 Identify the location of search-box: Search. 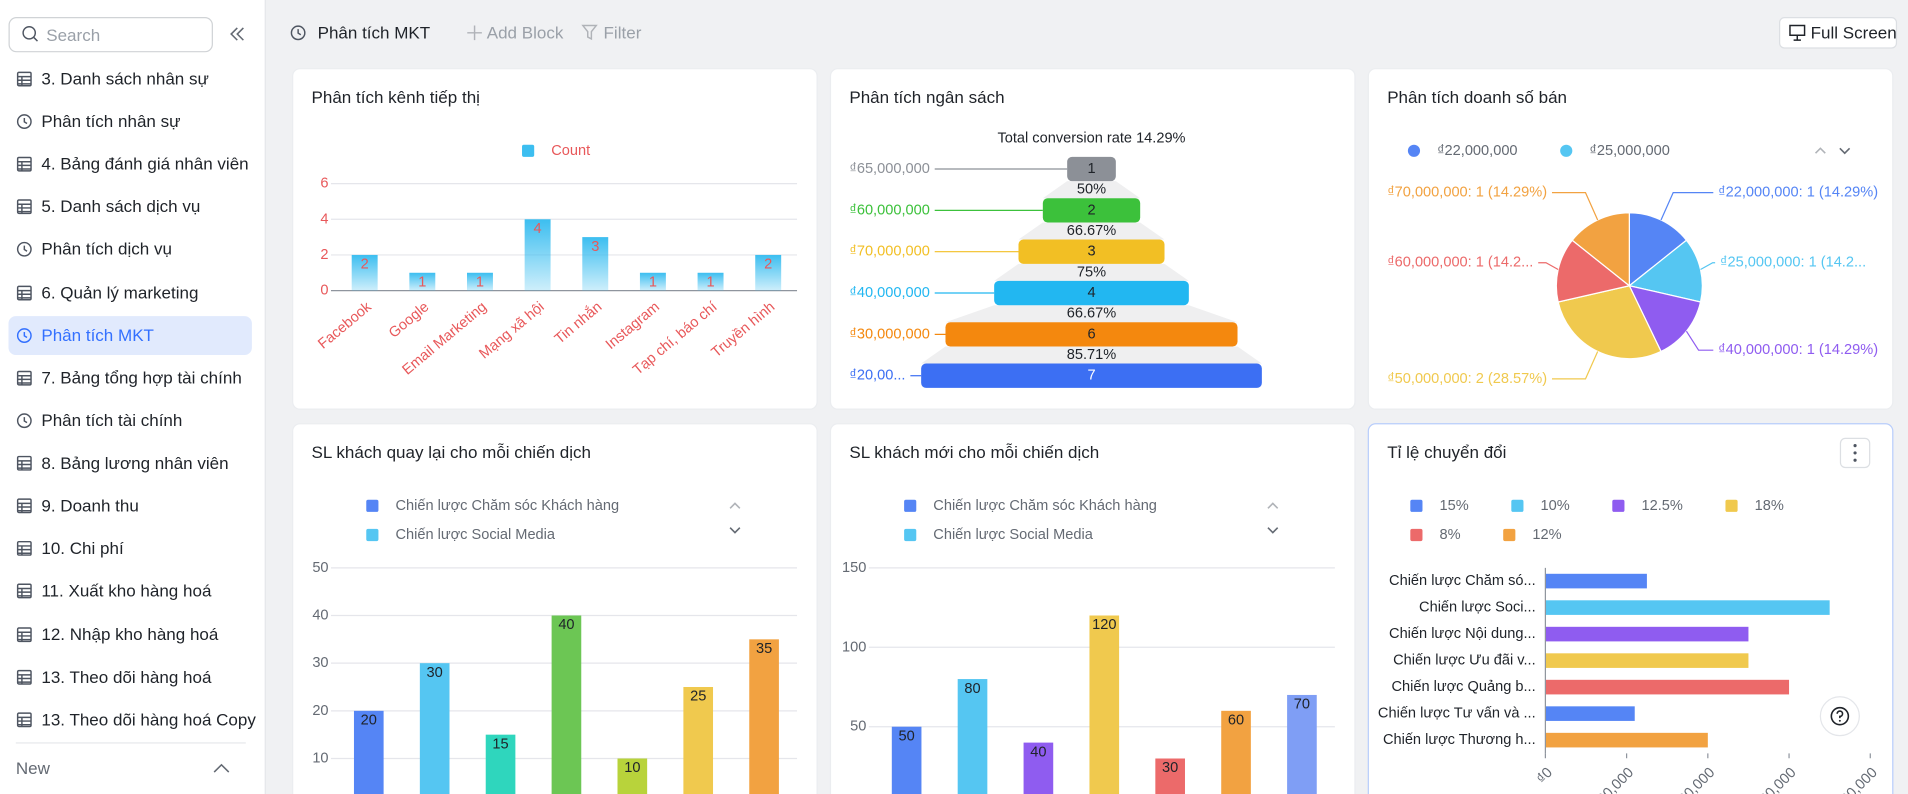
(110, 35).